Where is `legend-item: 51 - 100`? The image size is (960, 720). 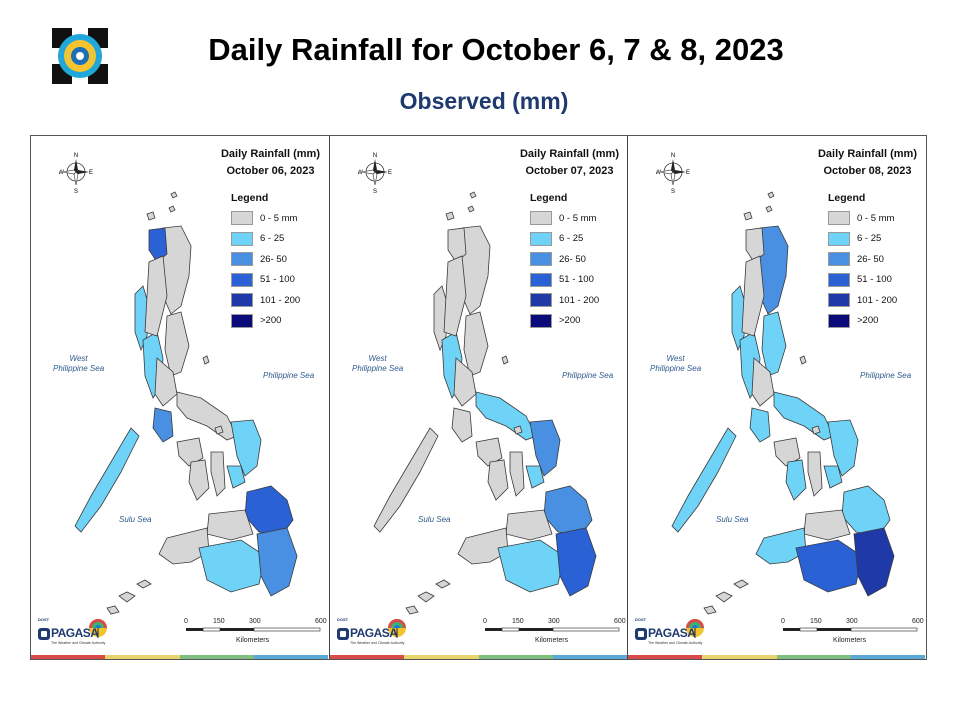 legend-item: 51 - 100 is located at coordinates (265, 280).